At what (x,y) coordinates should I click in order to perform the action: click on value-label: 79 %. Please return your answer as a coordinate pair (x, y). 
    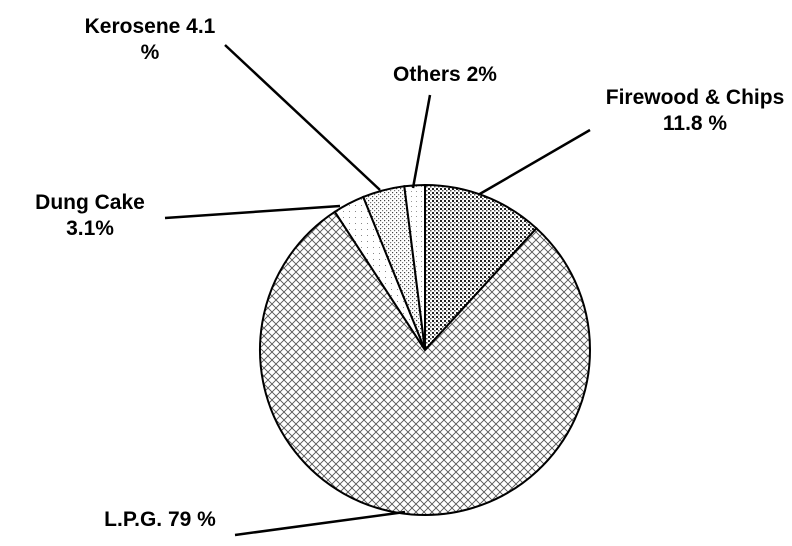
    Looking at the image, I should click on (191, 519).